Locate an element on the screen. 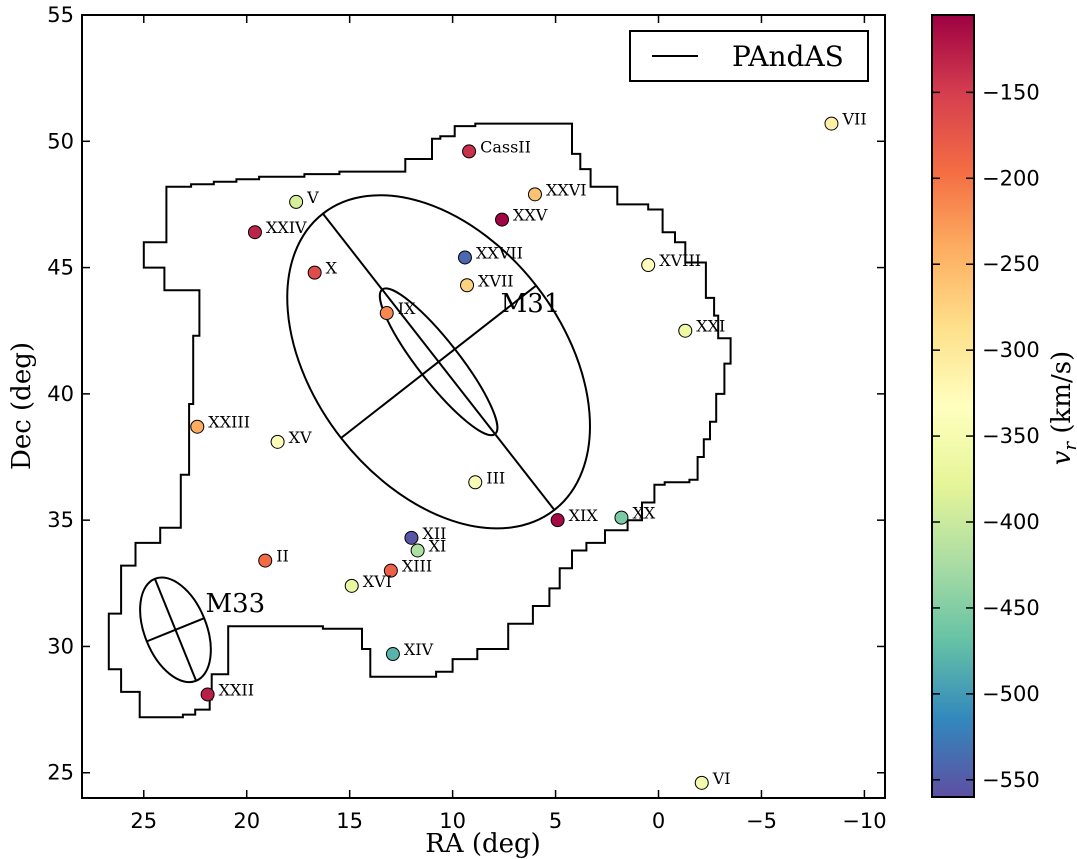  point-xxvi is located at coordinates (534, 194).